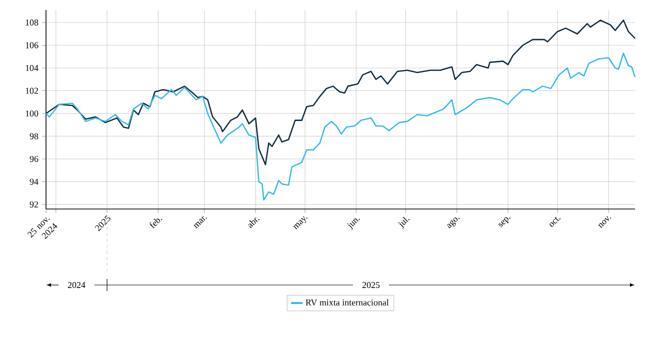  Describe the element at coordinates (200, 222) in the screenshot. I see `x-tick-label: mar.` at that location.